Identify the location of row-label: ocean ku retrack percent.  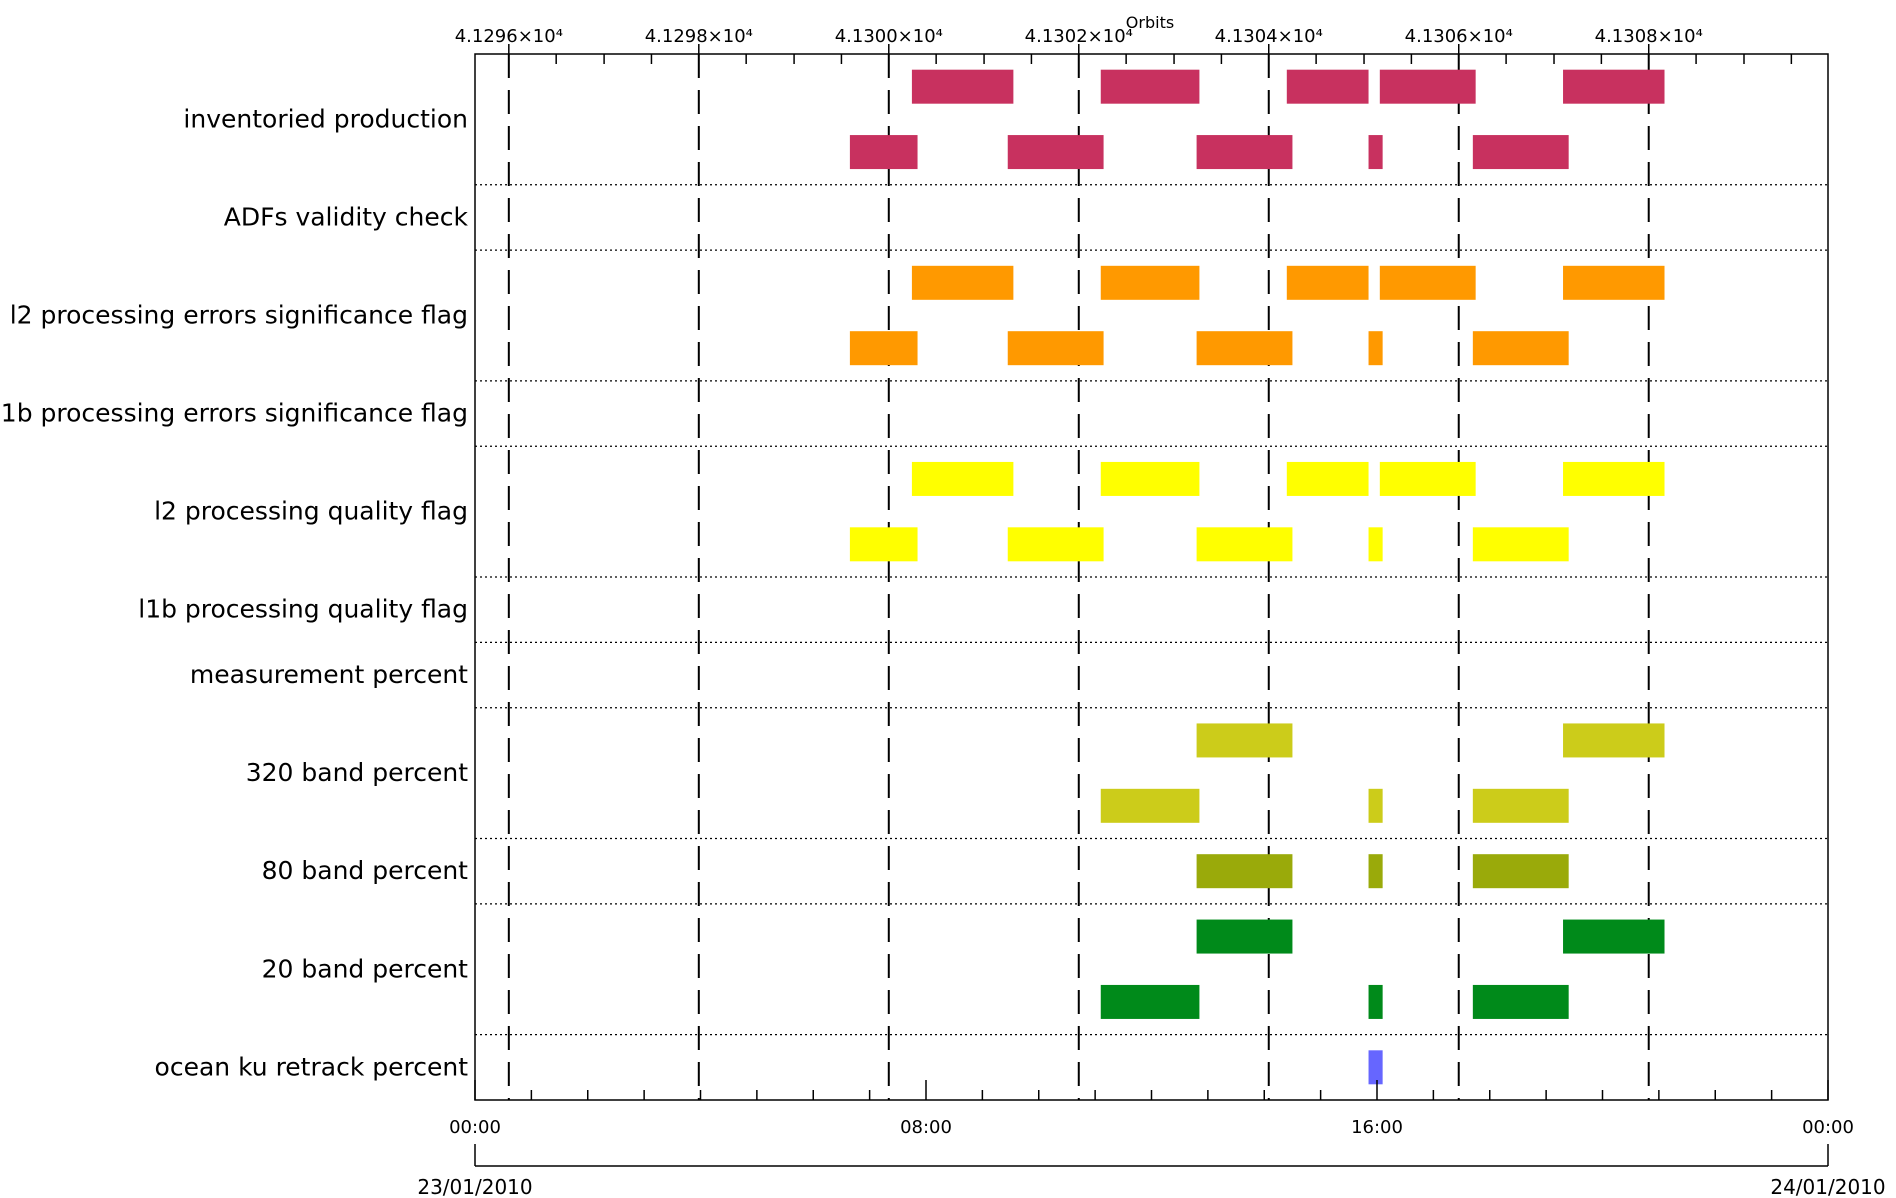
(312, 1066).